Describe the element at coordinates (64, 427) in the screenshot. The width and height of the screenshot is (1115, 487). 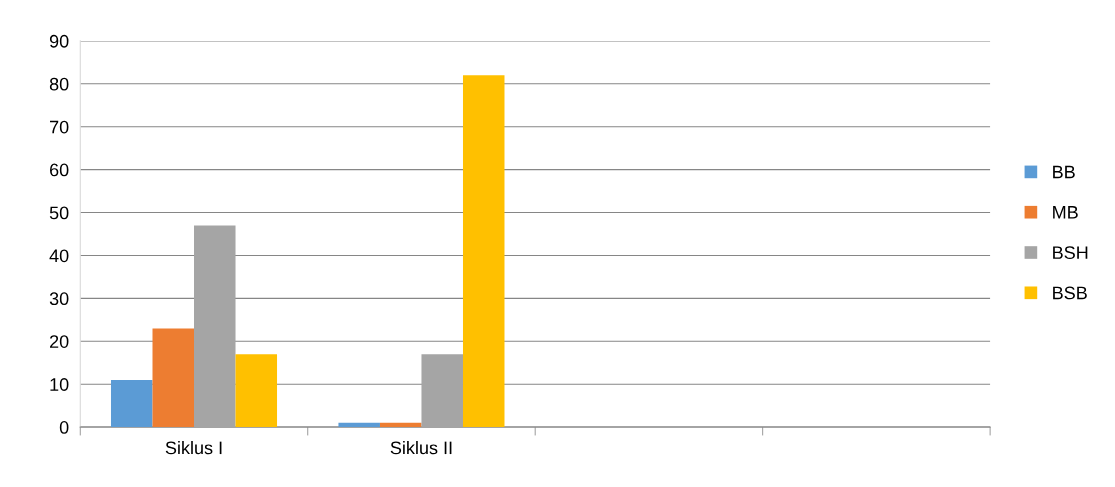
I see `y-tick-label: 0` at that location.